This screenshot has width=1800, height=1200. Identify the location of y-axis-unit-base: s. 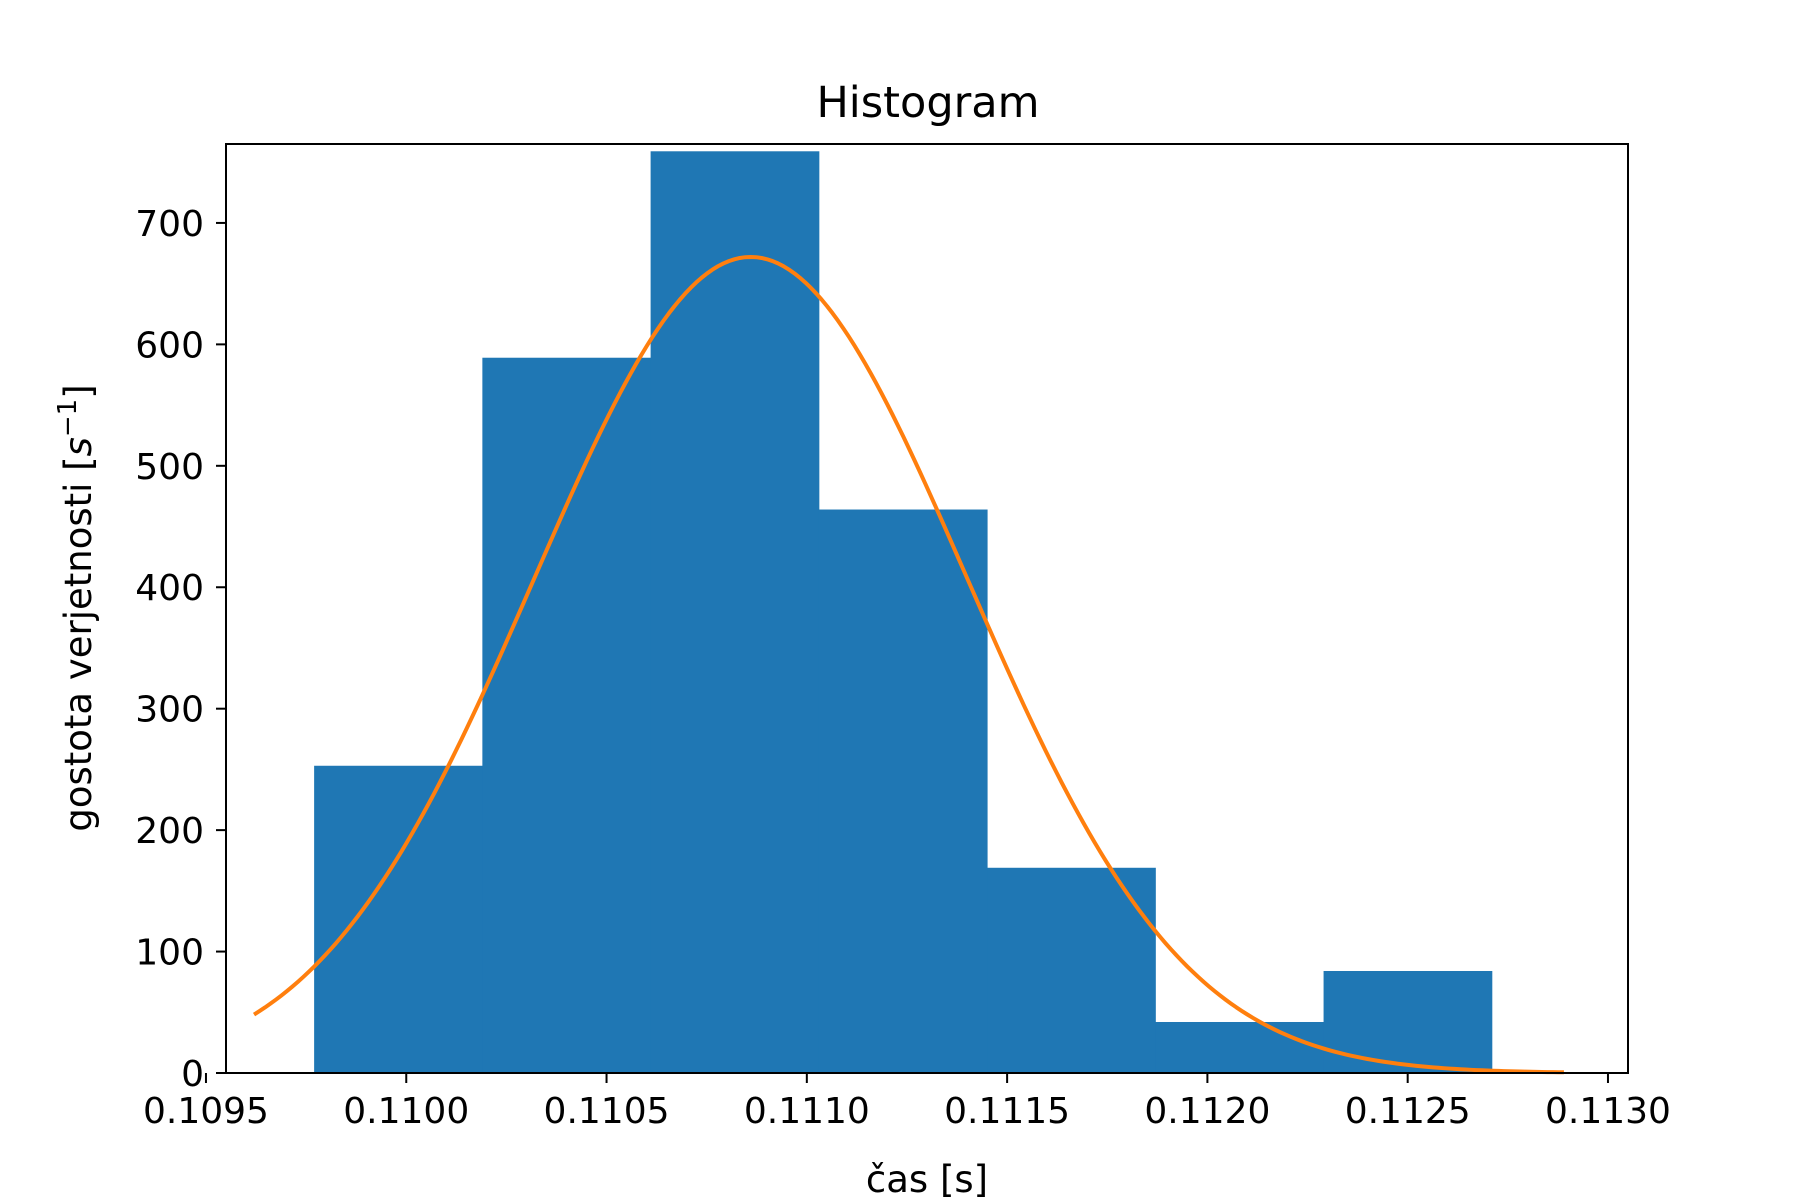
(78, 446).